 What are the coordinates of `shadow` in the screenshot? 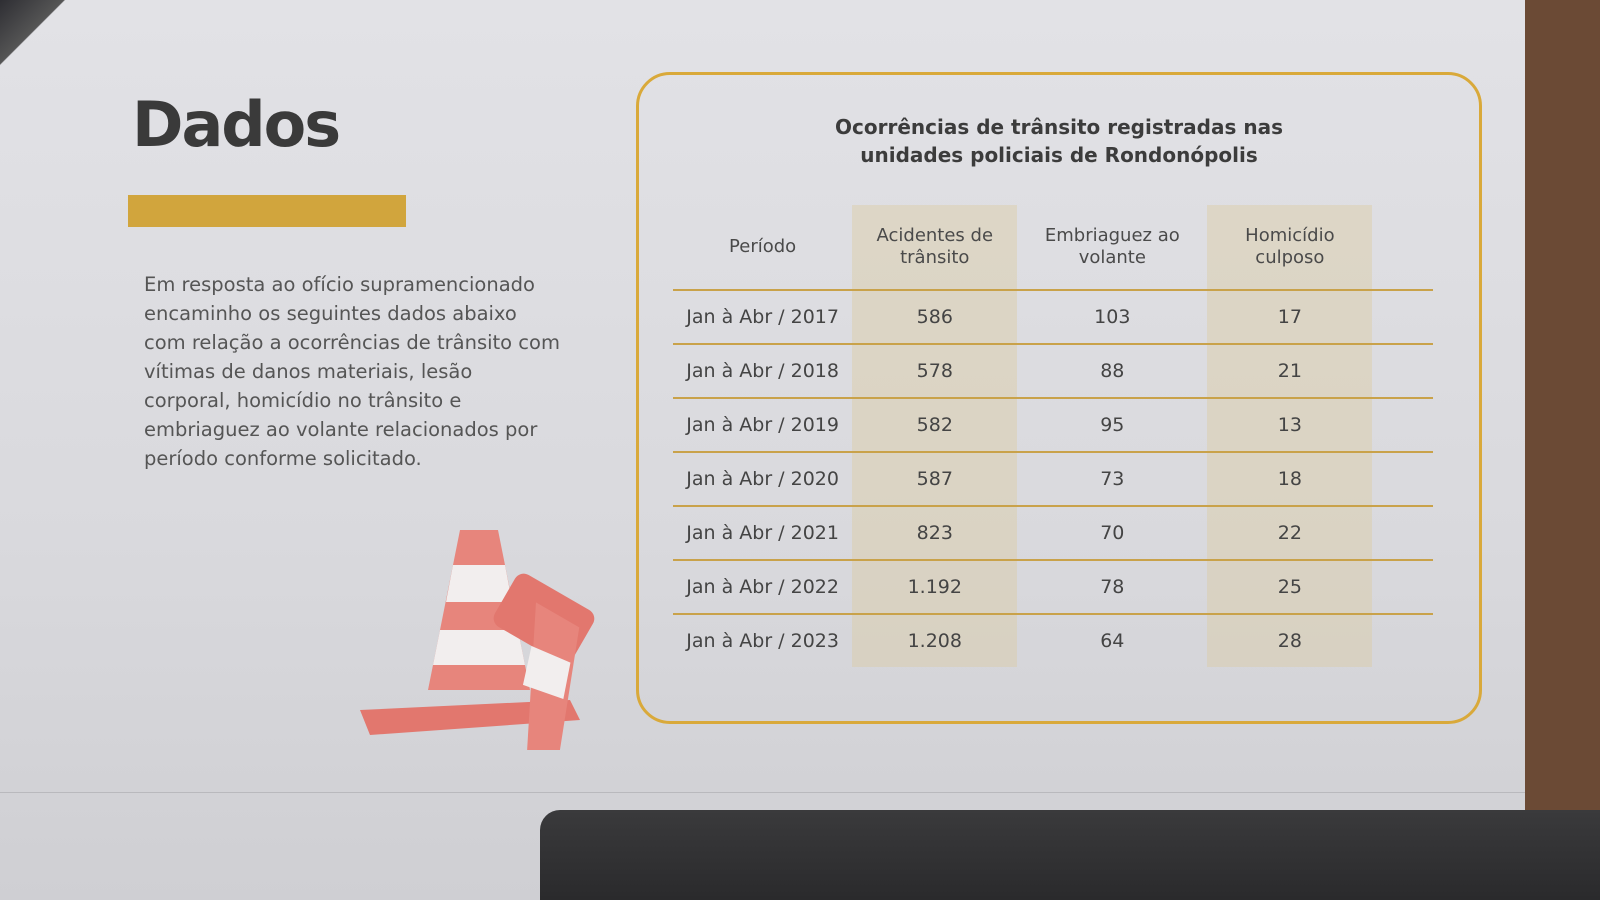 It's located at (1070, 855).